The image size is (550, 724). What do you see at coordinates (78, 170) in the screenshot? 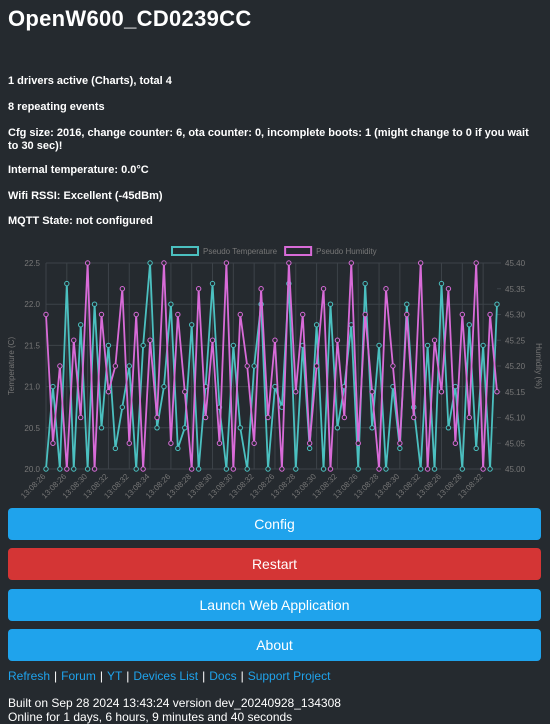
I see `status-line: Internal temperature: 0.0°C` at bounding box center [78, 170].